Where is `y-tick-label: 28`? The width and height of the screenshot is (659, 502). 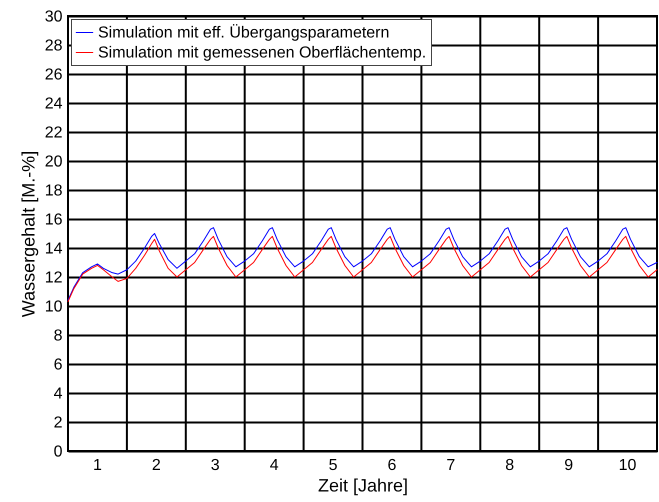 y-tick-label: 28 is located at coordinates (53, 46).